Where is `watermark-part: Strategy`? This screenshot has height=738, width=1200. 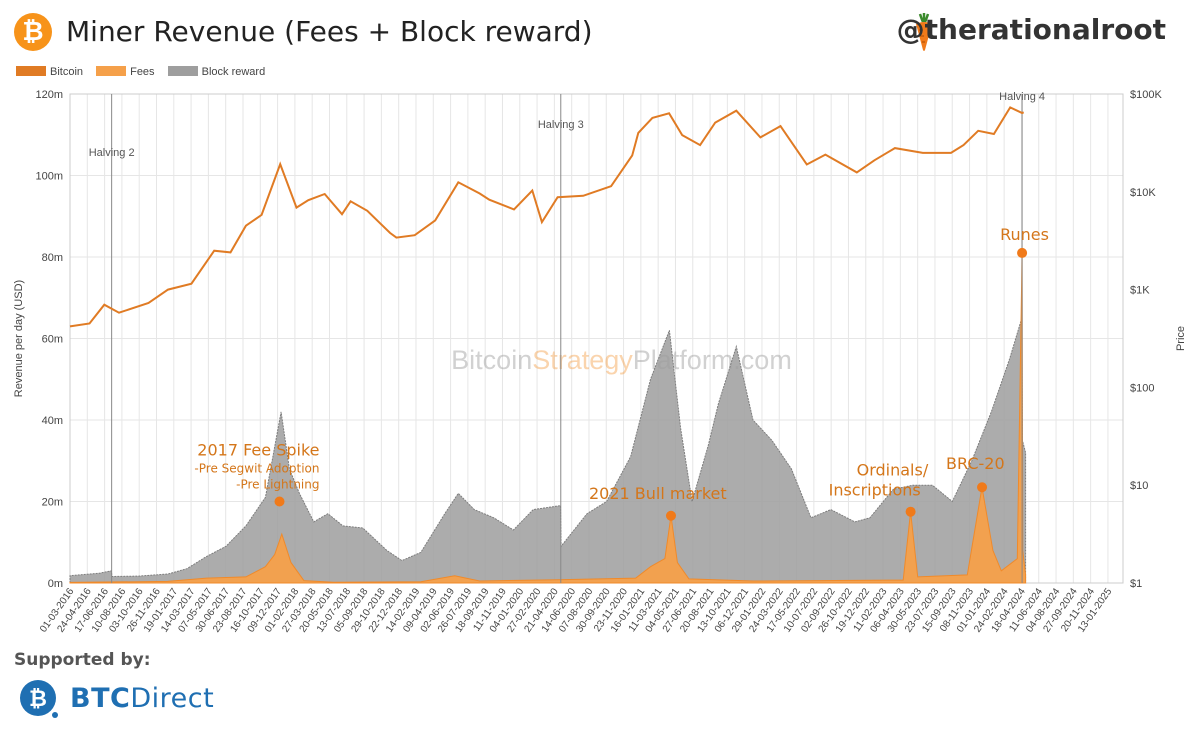 watermark-part: Strategy is located at coordinates (582, 360).